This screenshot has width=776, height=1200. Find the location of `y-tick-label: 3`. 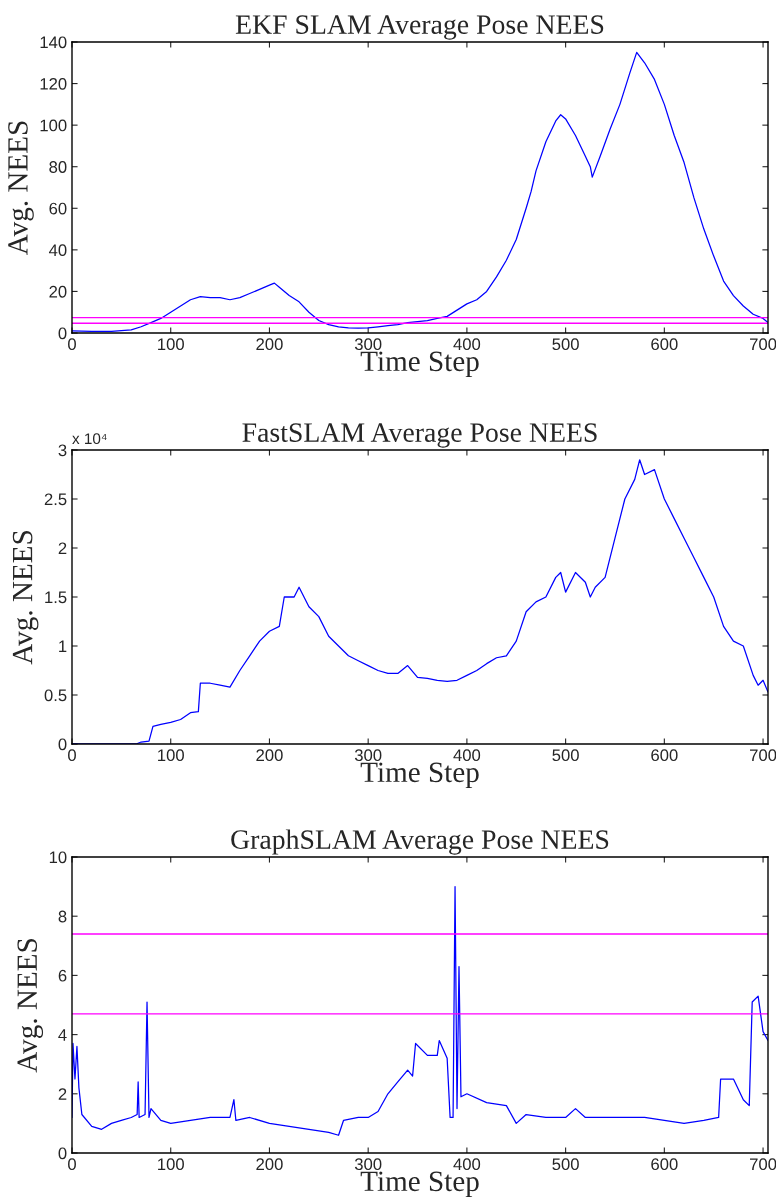

y-tick-label: 3 is located at coordinates (62, 450).